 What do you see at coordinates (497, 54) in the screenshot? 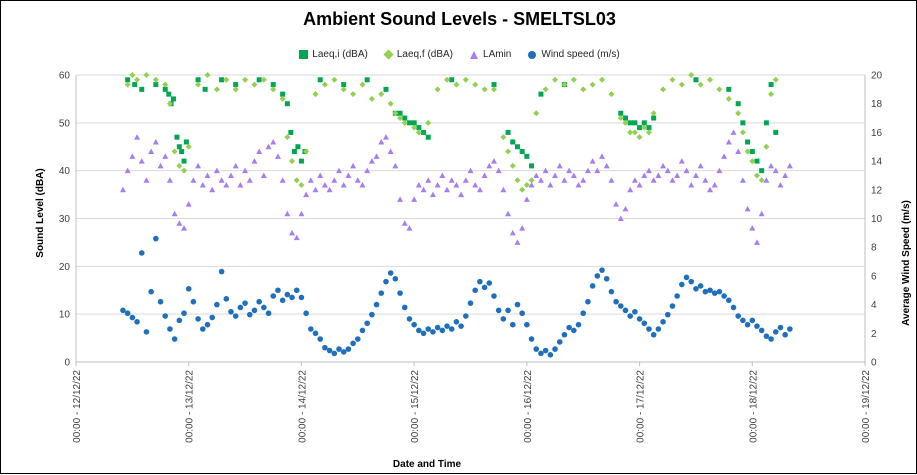
I see `legend-label-lamin: LAmin` at bounding box center [497, 54].